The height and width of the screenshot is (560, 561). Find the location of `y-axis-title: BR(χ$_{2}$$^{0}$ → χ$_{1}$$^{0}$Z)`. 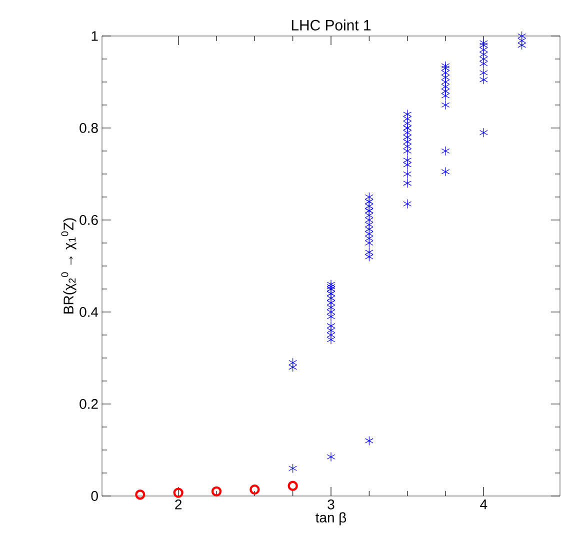

y-axis-title: BR(χ$_{2}$$^{0}$ → χ$_{1}$$^{0}$Z) is located at coordinates (68, 266).